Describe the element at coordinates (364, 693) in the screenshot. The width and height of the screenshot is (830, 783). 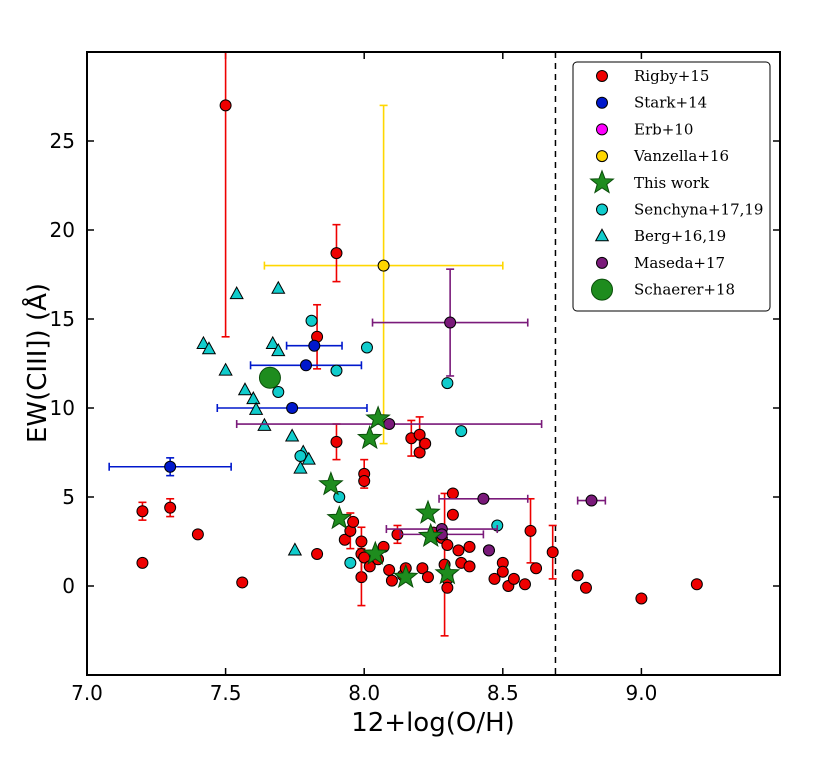
I see `x-tick-label: 8.0` at that location.